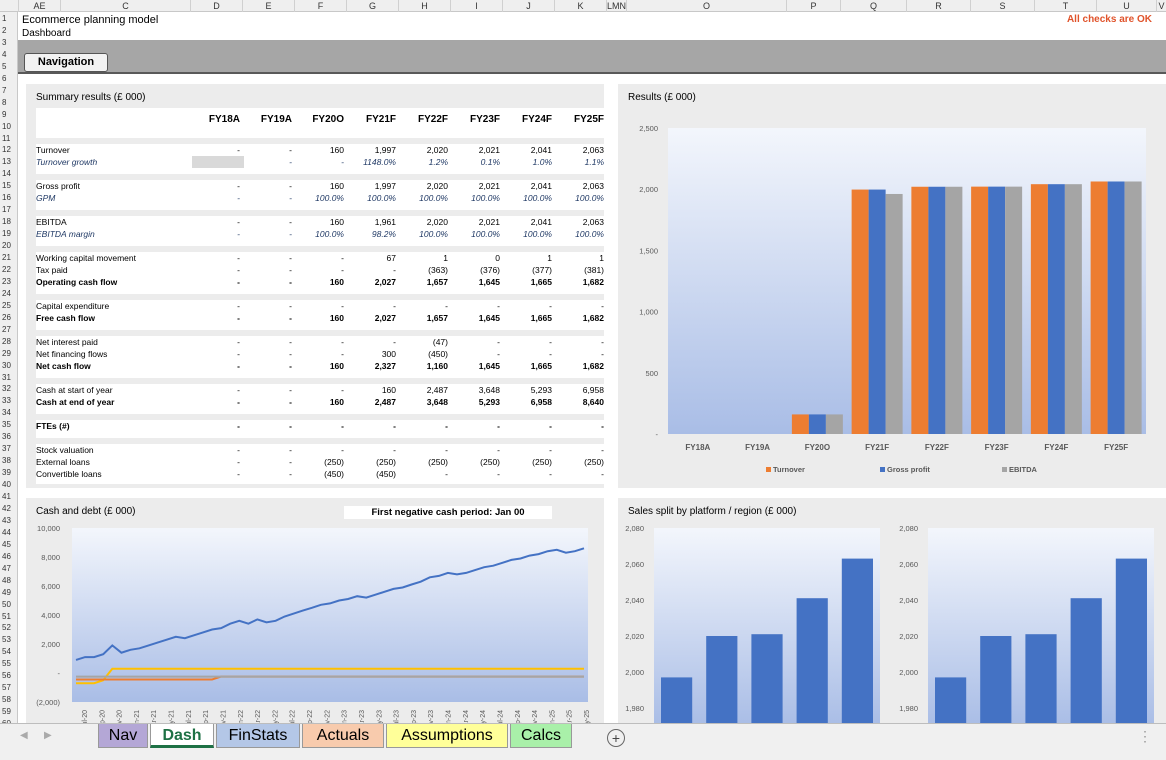 This screenshot has width=1166, height=760. Describe the element at coordinates (125, 6) in the screenshot. I see `column-header: C` at that location.